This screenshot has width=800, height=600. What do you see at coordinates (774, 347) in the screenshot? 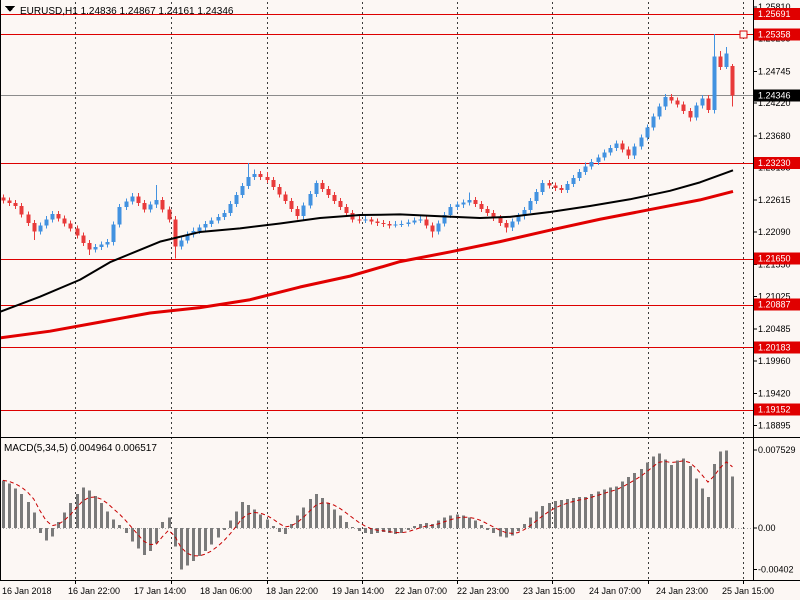
I see `sr-price-box-label: 1.20183` at bounding box center [774, 347].